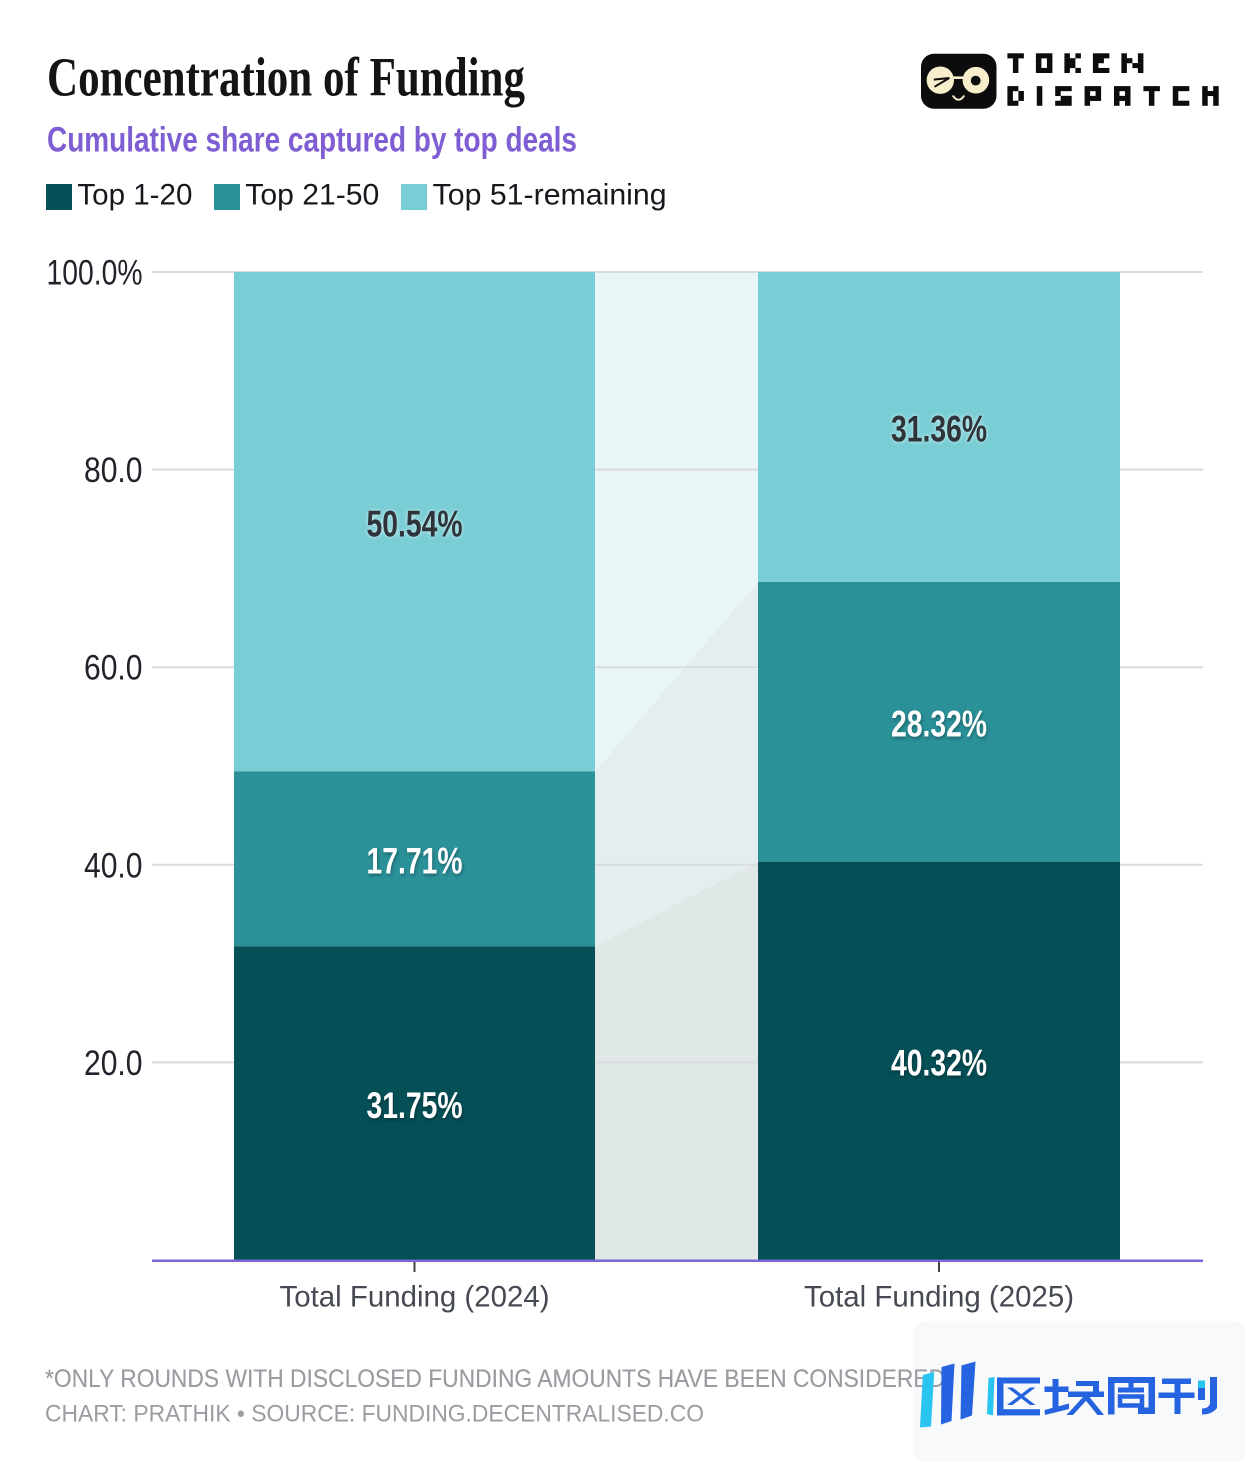 The width and height of the screenshot is (1245, 1474). I want to click on svg-text: 40.0, so click(113, 865).